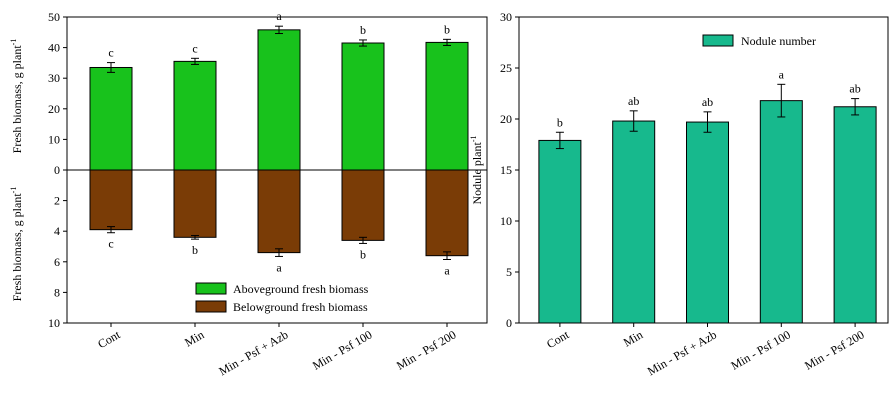  I want to click on y-axis-label-bottom: Fresh biomass, g plant-1, so click(16, 244).